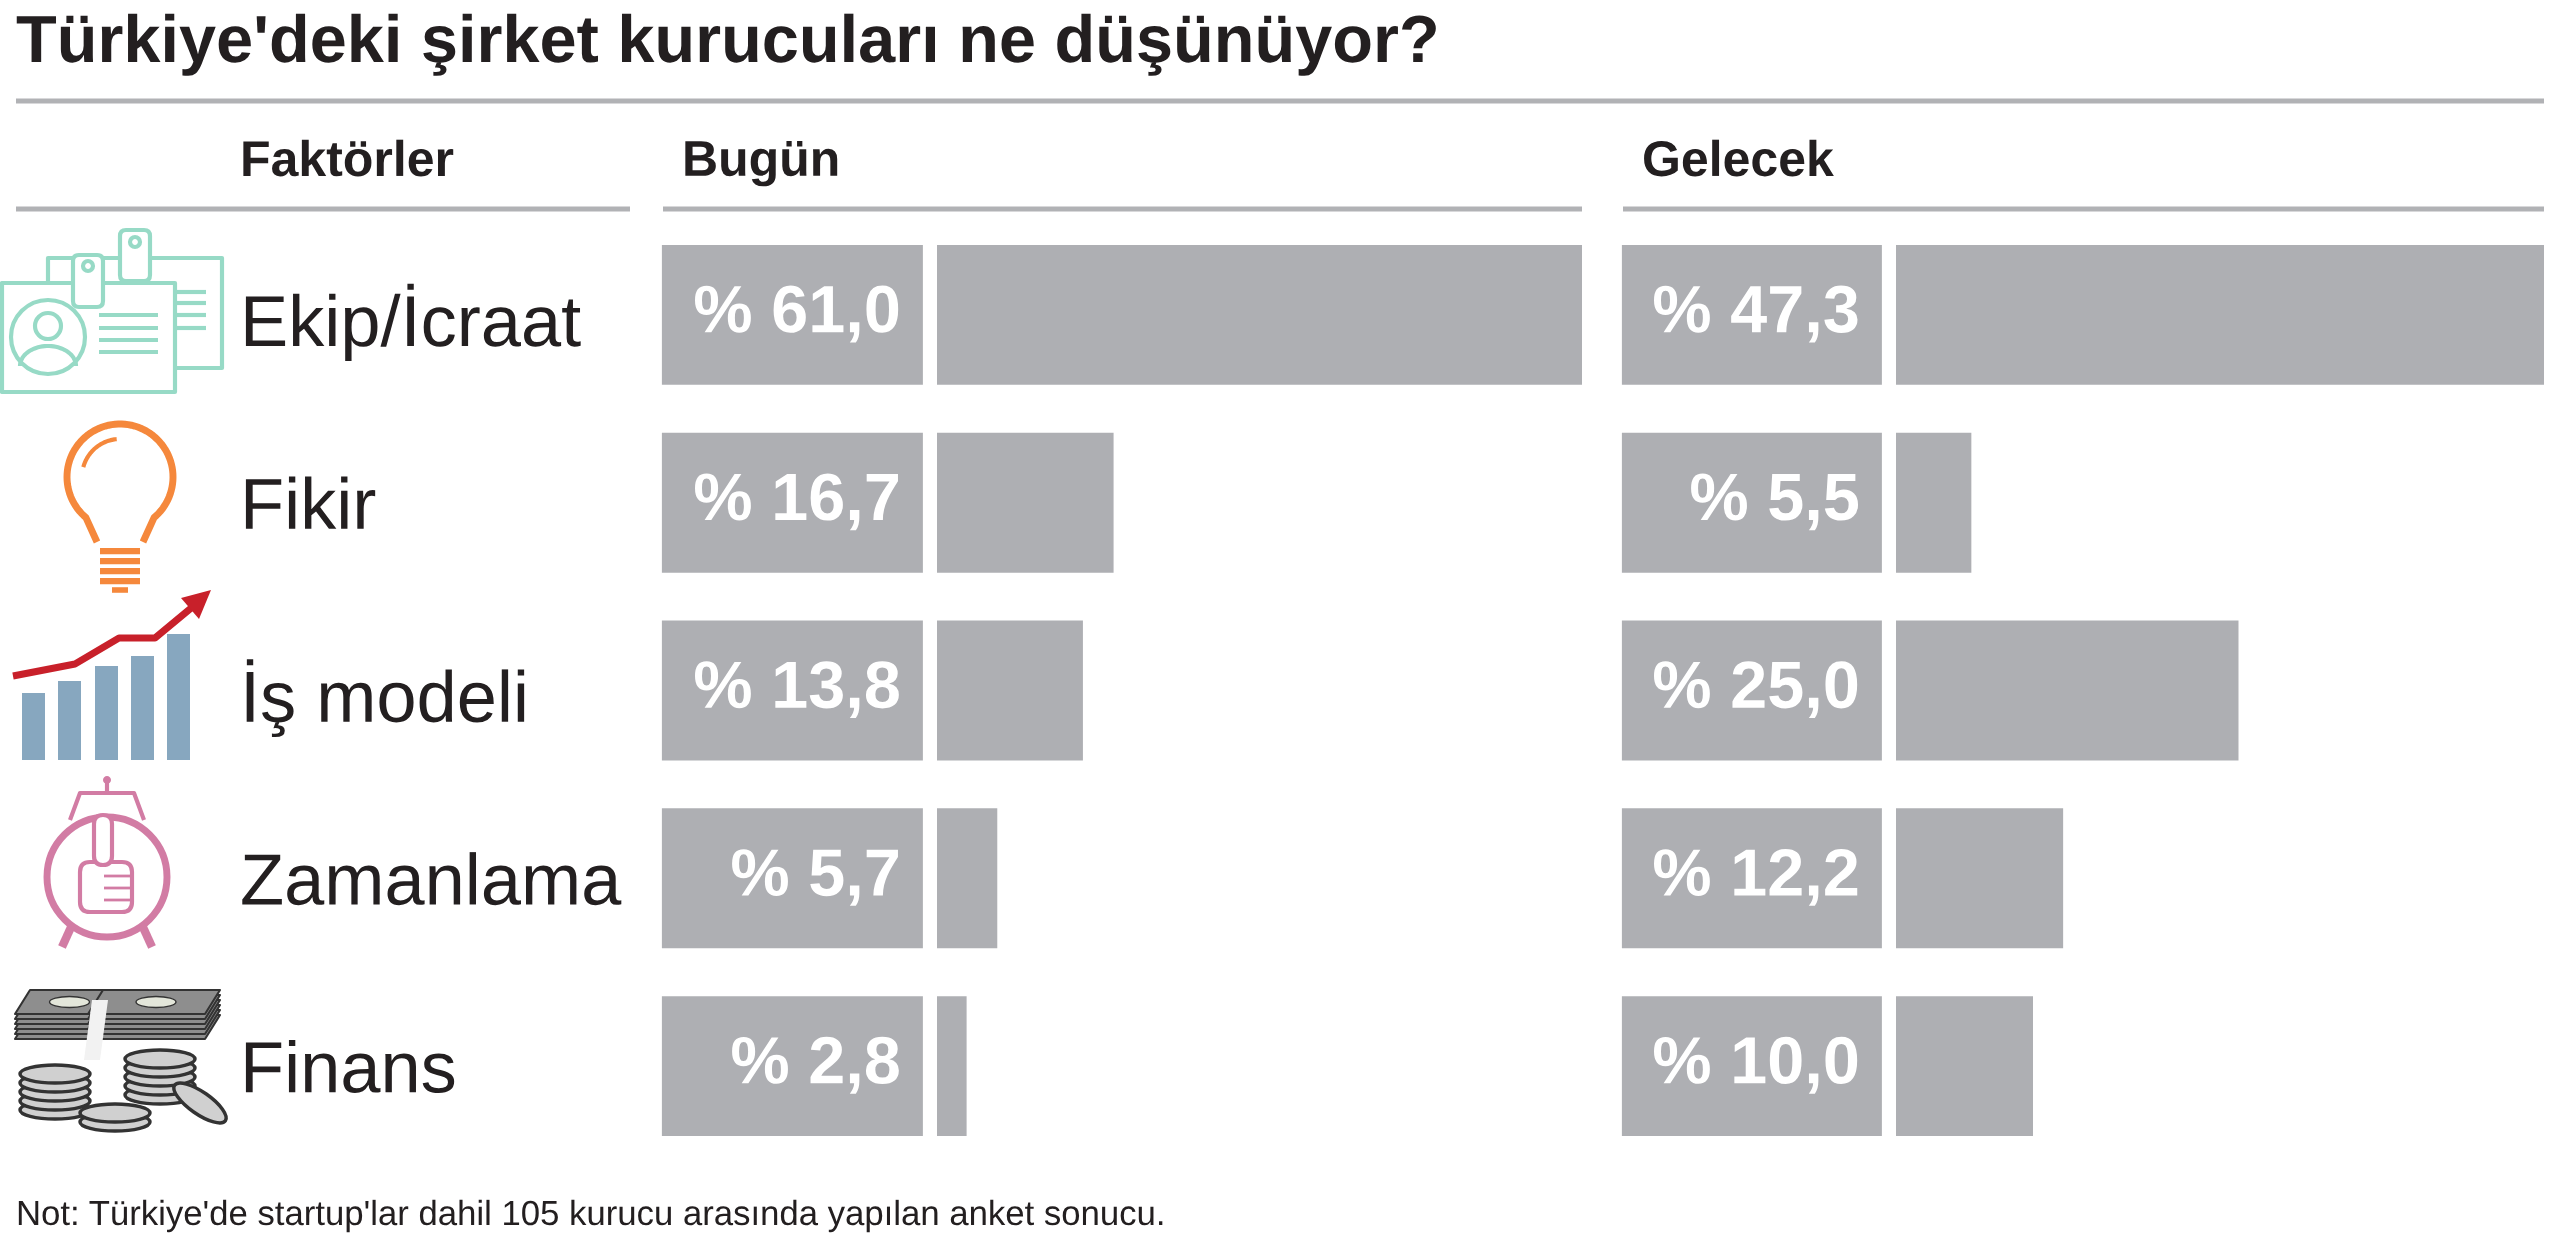 The height and width of the screenshot is (1240, 2560). Describe the element at coordinates (1756, 690) in the screenshot. I see `data-label: % 25,0` at that location.